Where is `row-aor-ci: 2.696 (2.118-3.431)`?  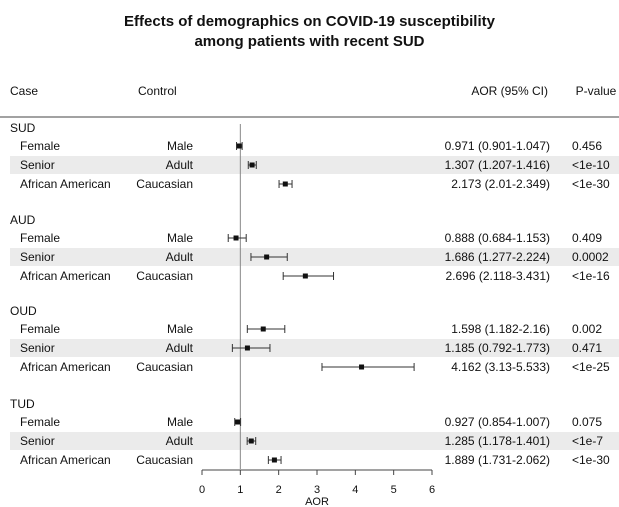 row-aor-ci: 2.696 (2.118-3.431) is located at coordinates (497, 276).